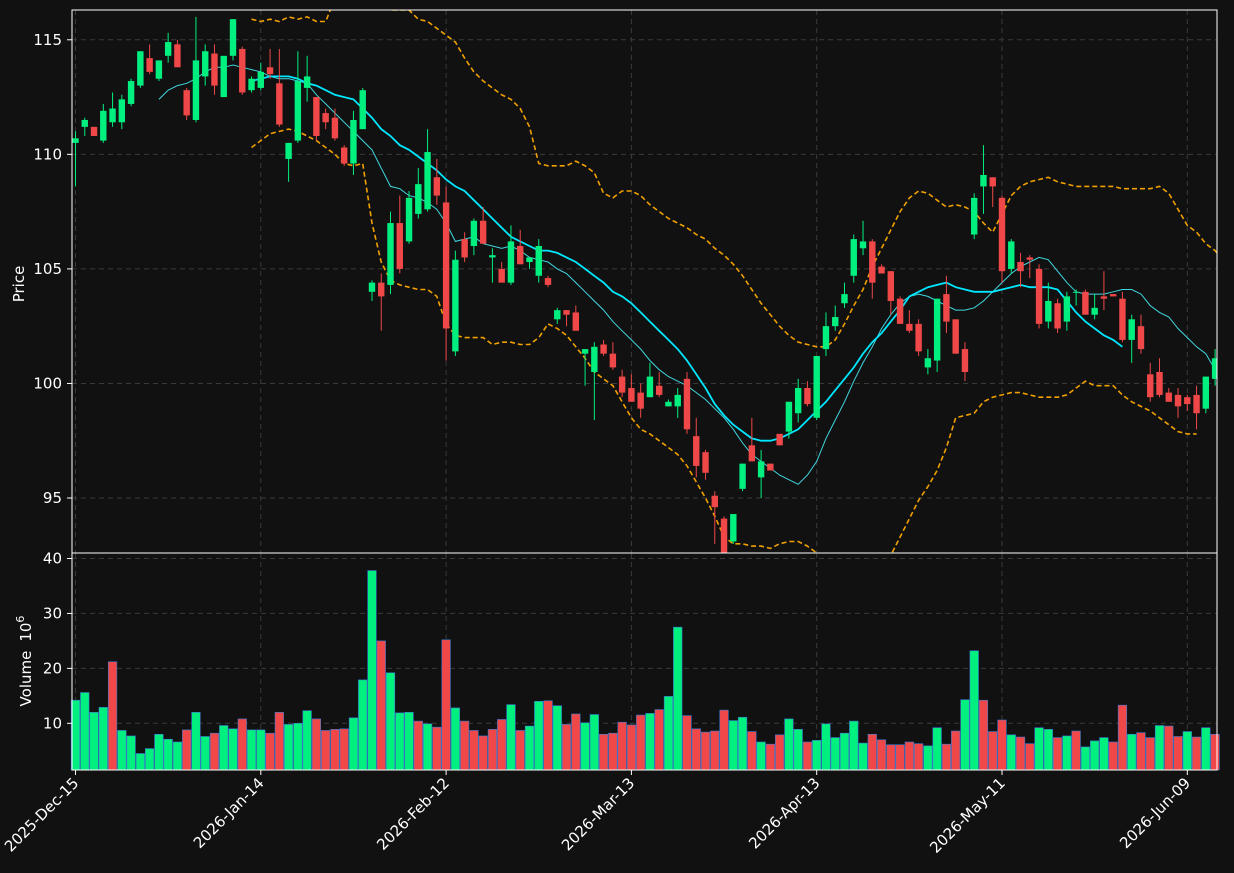  Describe the element at coordinates (57, 640) in the screenshot. I see `volume-y-ticks: 10 20 30 40` at that location.